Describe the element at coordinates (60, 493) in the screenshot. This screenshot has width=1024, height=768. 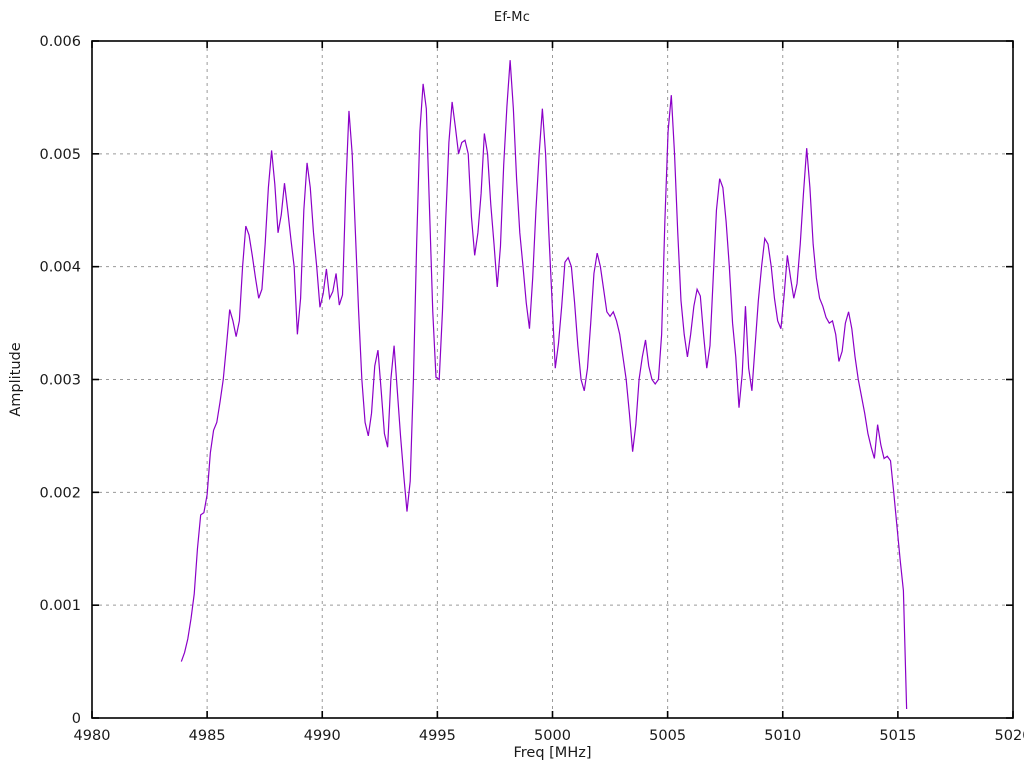
I see `ytick-label: 0.002` at that location.